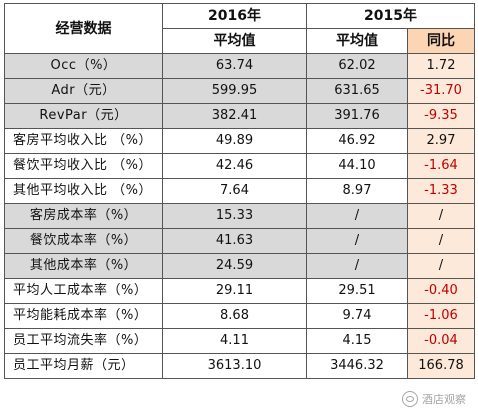  I want to click on value-yoy: 166.78, so click(441, 366).